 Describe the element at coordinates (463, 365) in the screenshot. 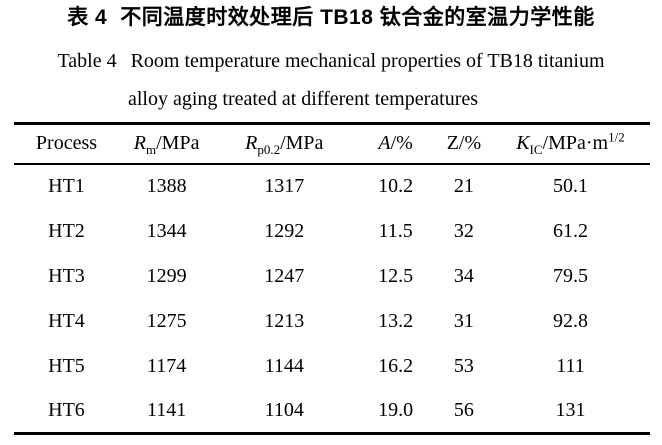

I see `value-cell: 53` at that location.